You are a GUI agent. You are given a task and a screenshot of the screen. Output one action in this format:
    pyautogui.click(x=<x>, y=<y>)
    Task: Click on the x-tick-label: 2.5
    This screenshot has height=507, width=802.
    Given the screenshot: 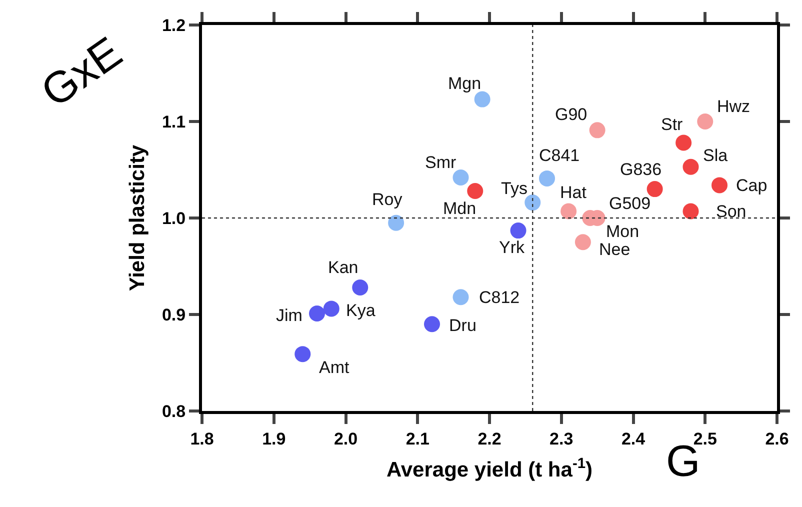 What is the action you would take?
    pyautogui.click(x=705, y=438)
    